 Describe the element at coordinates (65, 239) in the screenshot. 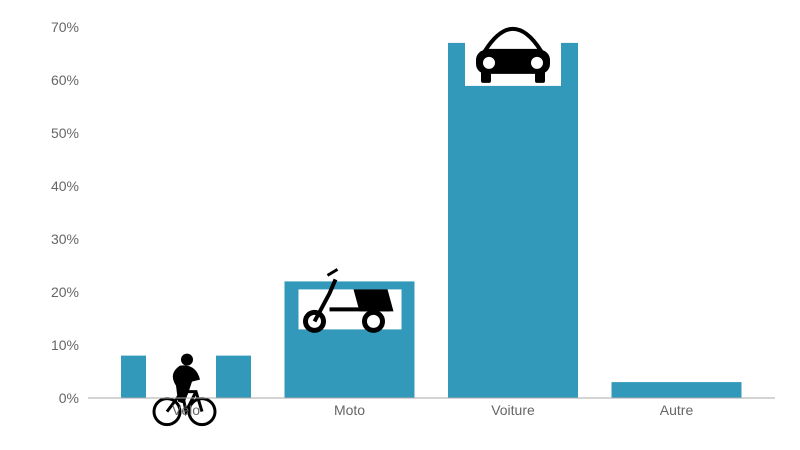

I see `y-tick-label: 30%` at that location.